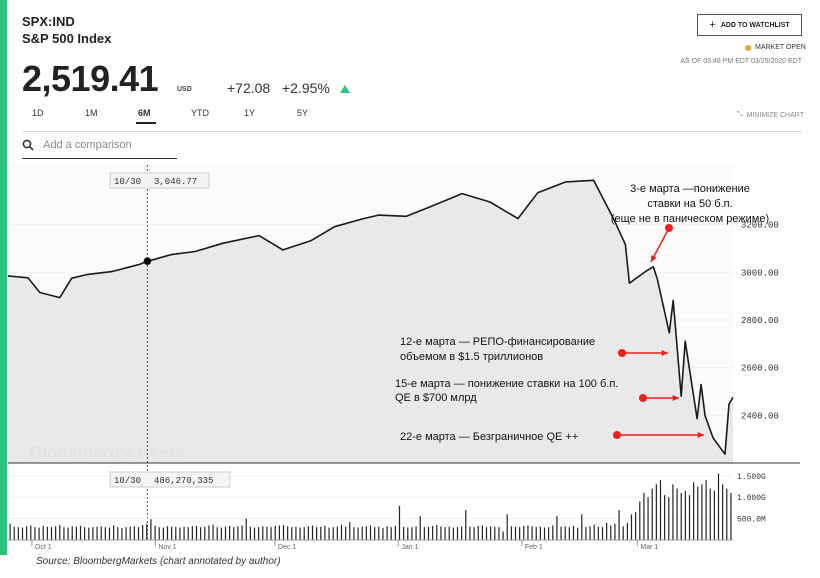 This screenshot has width=820, height=578. I want to click on tab-1d: 1D, so click(38, 113).